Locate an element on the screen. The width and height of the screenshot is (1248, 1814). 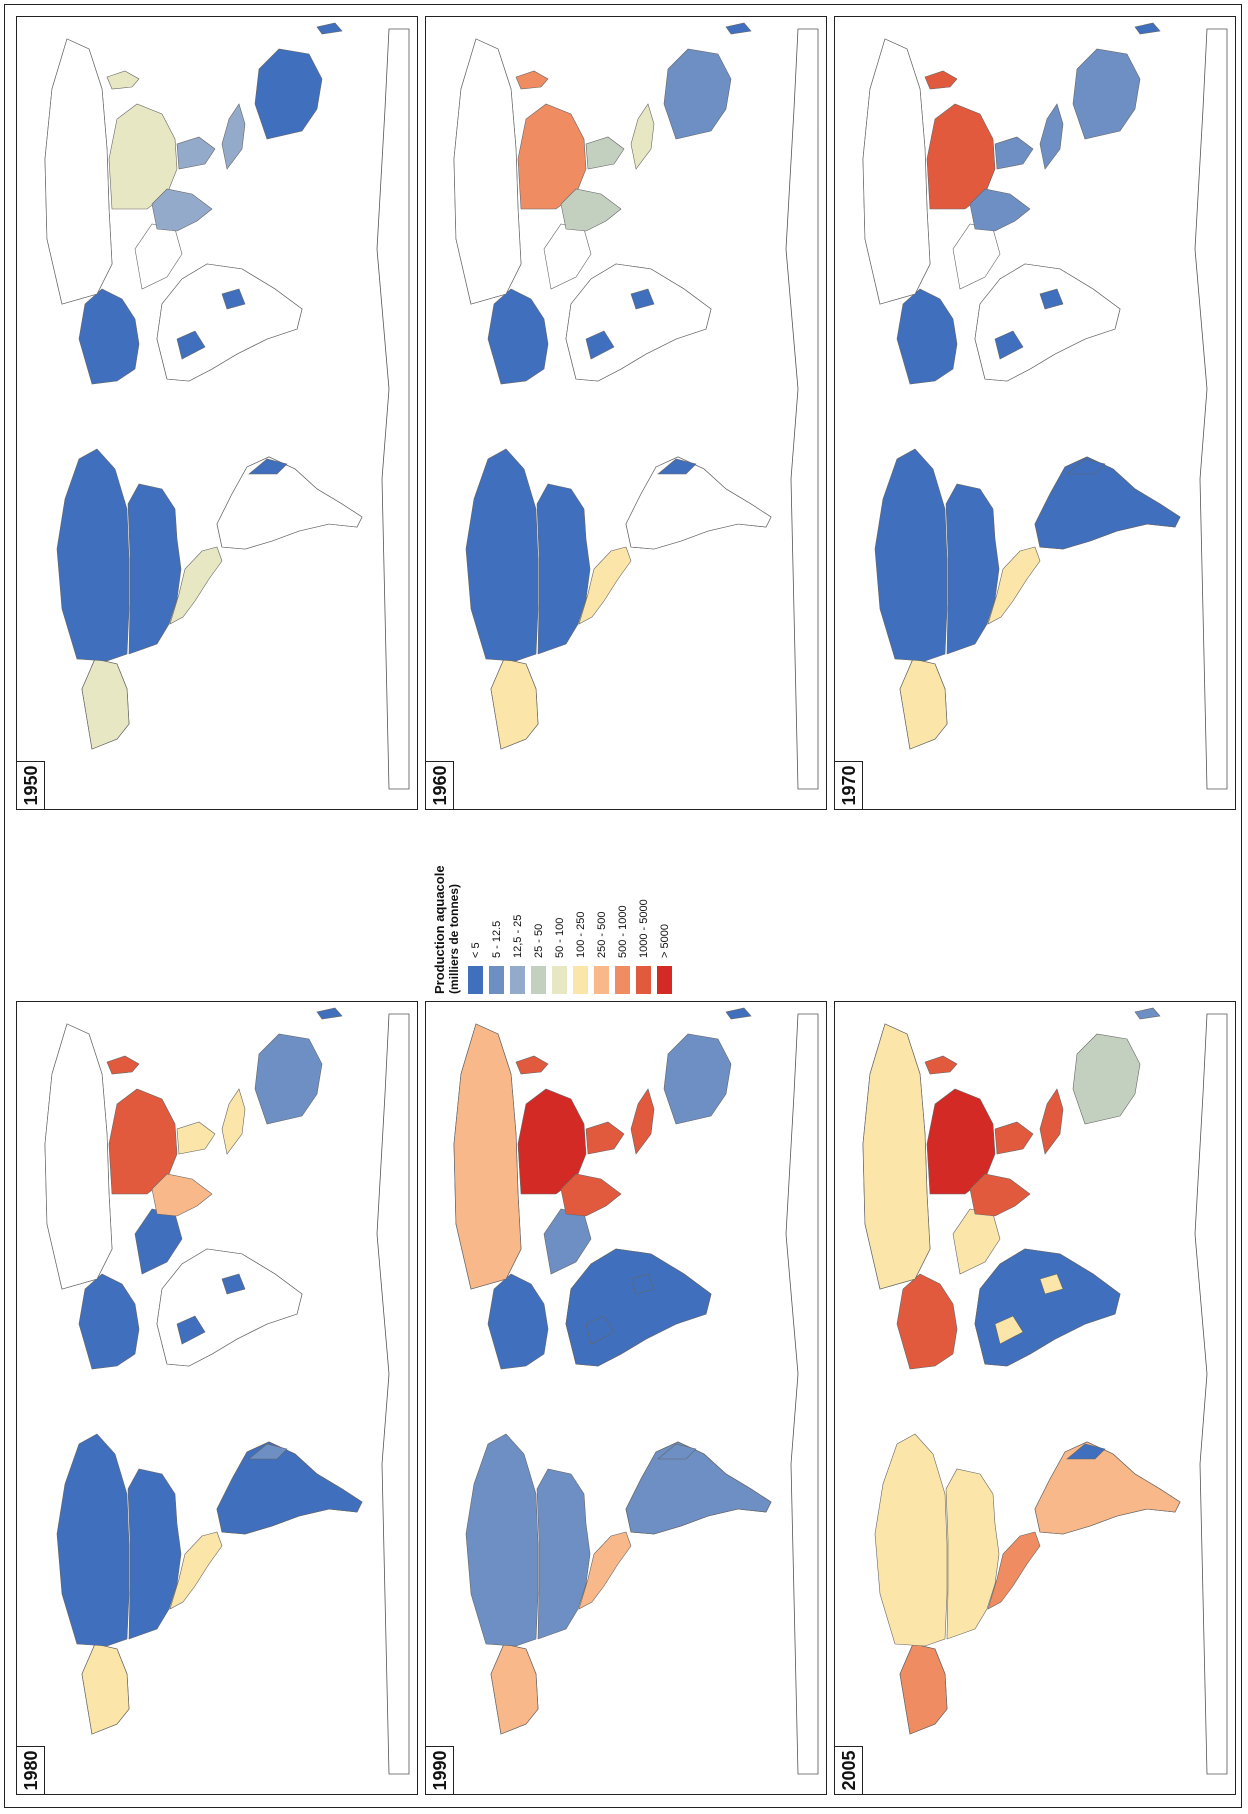
legend-class-row: 500 - 1000 is located at coordinates (622, 904).